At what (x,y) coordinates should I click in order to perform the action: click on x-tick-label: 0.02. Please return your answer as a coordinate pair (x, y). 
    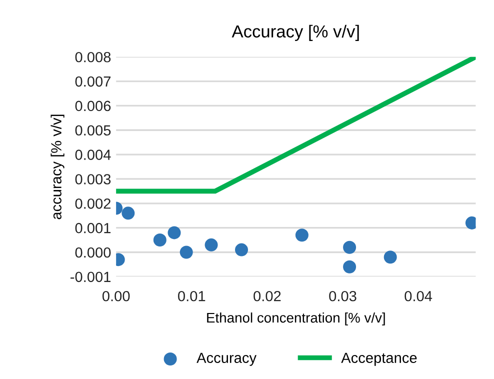
    Looking at the image, I should click on (267, 296).